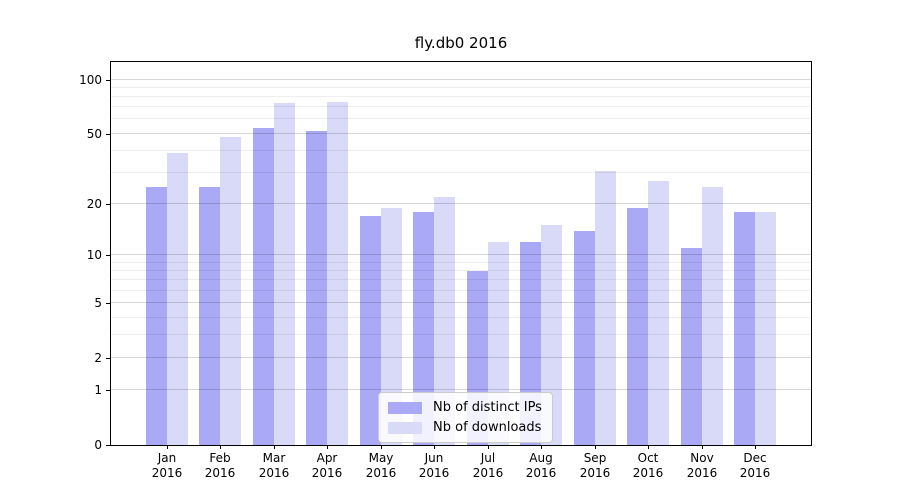 The width and height of the screenshot is (900, 500). What do you see at coordinates (177, 299) in the screenshot?
I see `bar-downloads-jan` at bounding box center [177, 299].